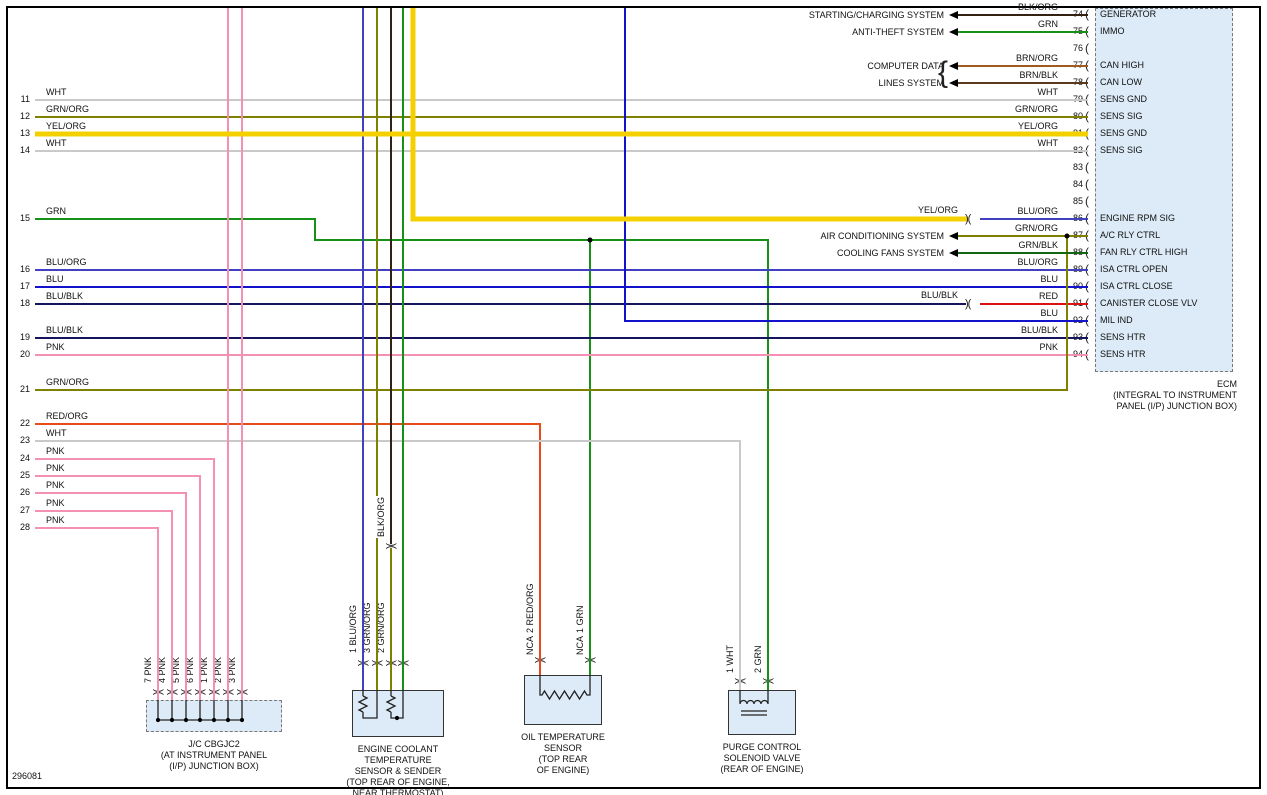 The width and height of the screenshot is (1267, 795). What do you see at coordinates (380, 705) in the screenshot?
I see `ect-sensor-symbol` at bounding box center [380, 705].